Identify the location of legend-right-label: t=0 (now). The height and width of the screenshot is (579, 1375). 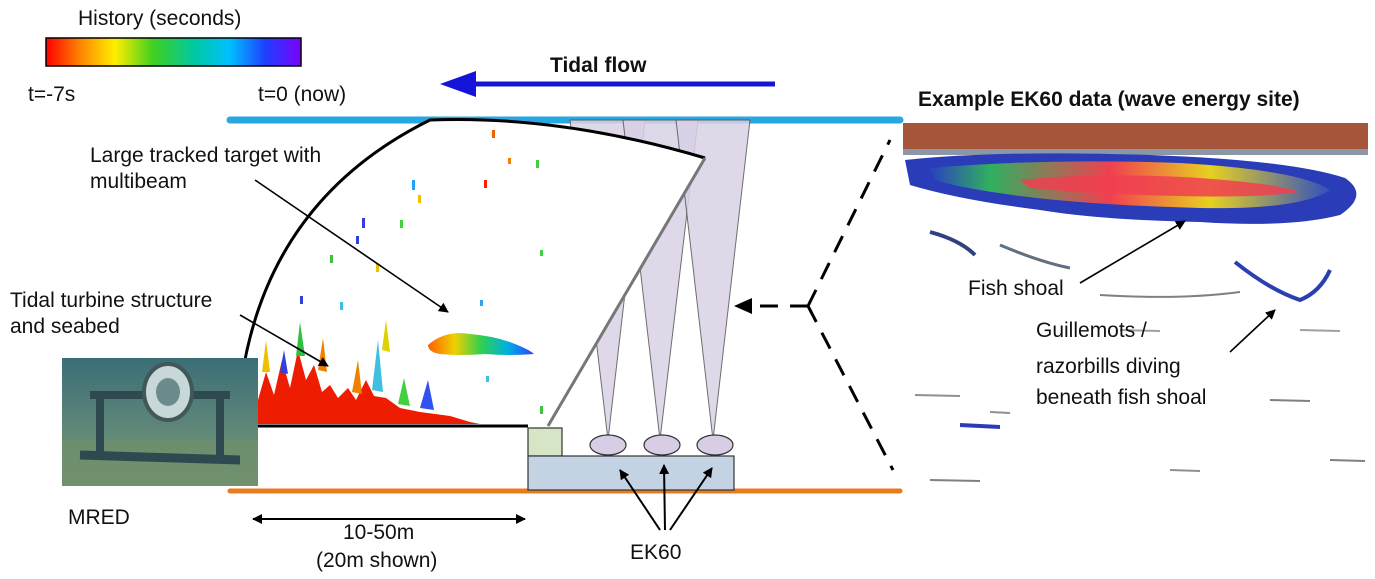
(302, 94).